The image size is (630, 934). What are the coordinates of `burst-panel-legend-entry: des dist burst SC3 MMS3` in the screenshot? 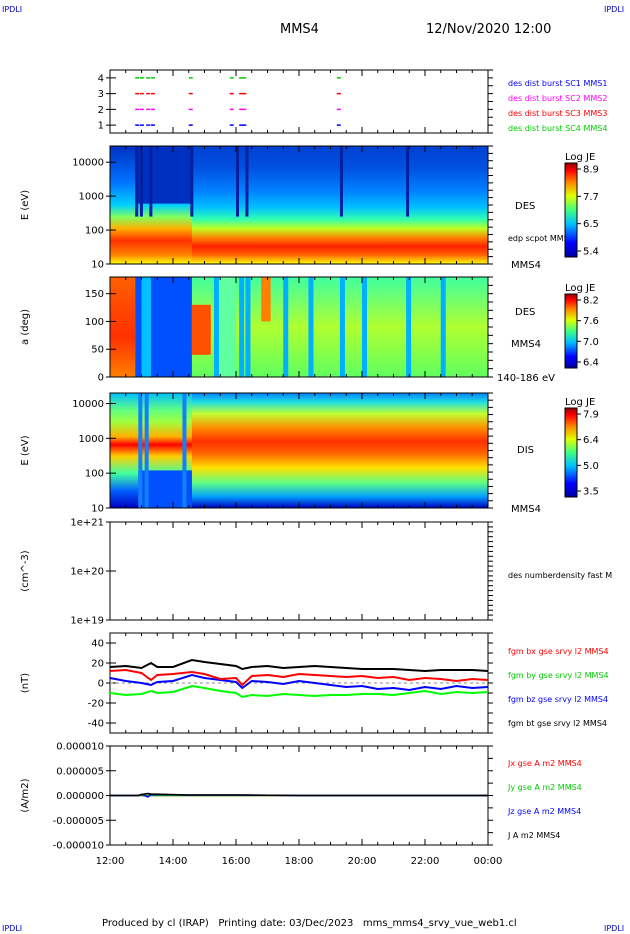 It's located at (557, 113).